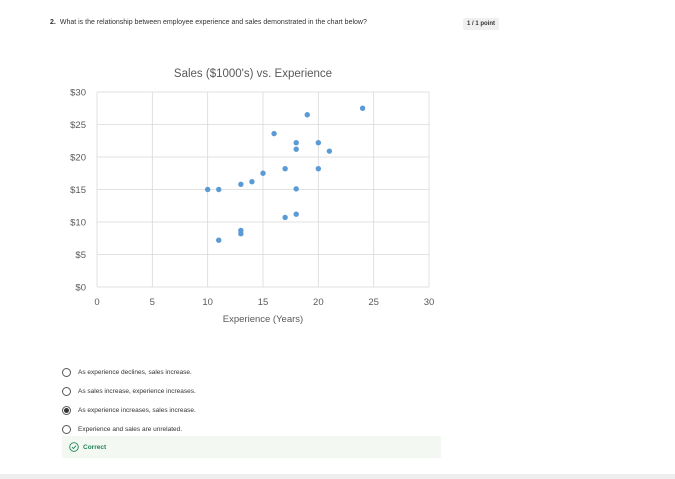  I want to click on answer-option-3: As experience increases, sales increase., so click(129, 410).